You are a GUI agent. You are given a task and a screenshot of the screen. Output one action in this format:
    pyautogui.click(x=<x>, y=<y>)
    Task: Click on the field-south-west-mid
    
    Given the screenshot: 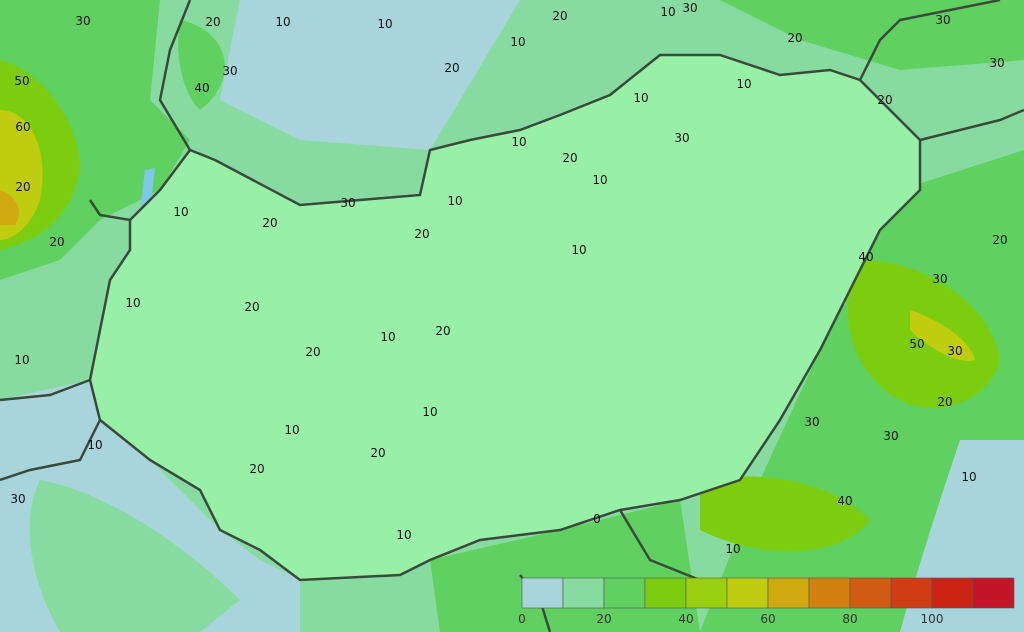 What is the action you would take?
    pyautogui.click(x=134, y=556)
    